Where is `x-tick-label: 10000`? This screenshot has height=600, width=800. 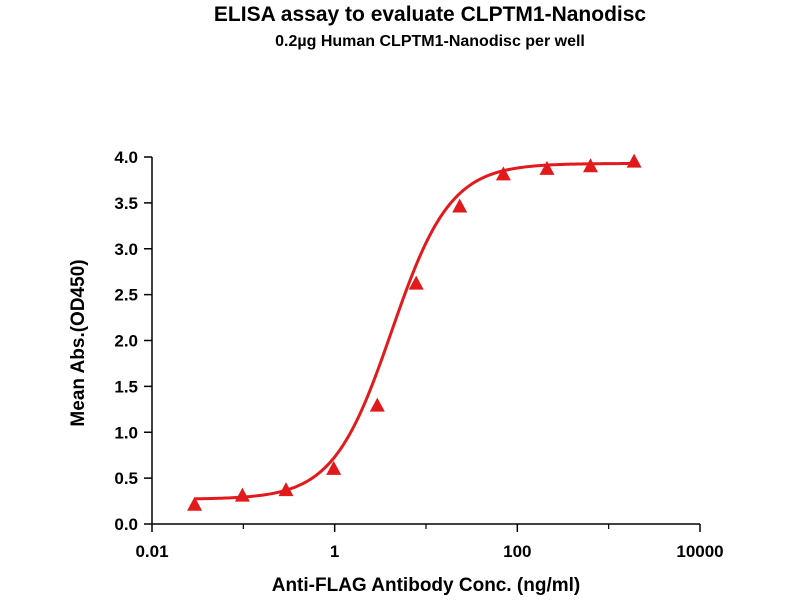 x-tick-label: 10000 is located at coordinates (699, 551).